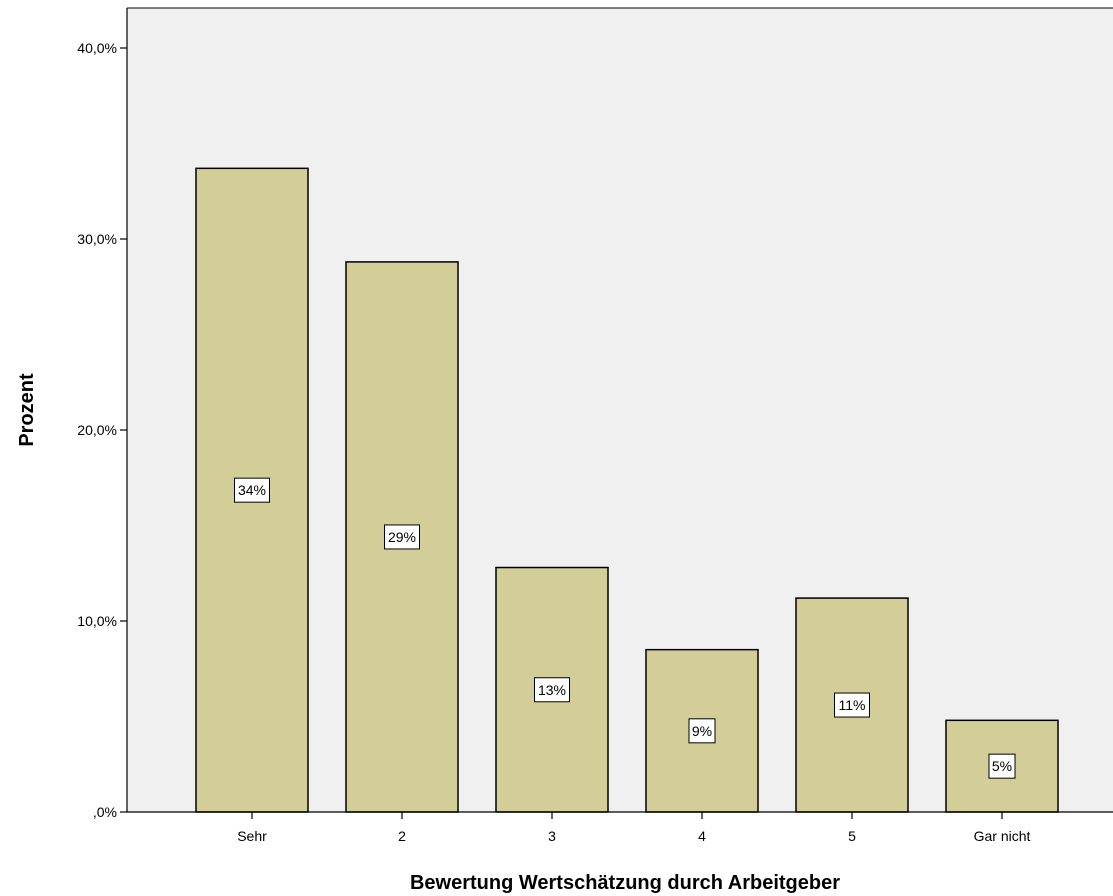 This screenshot has height=896, width=1113. What do you see at coordinates (402, 836) in the screenshot?
I see `x-tick-label: 2` at bounding box center [402, 836].